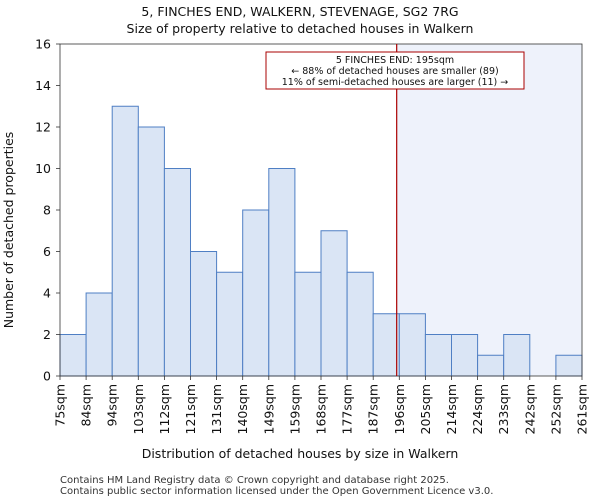 This screenshot has width=600, height=500. What do you see at coordinates (503, 409) in the screenshot?
I see `x-tick-label: 233sqm` at bounding box center [503, 409].